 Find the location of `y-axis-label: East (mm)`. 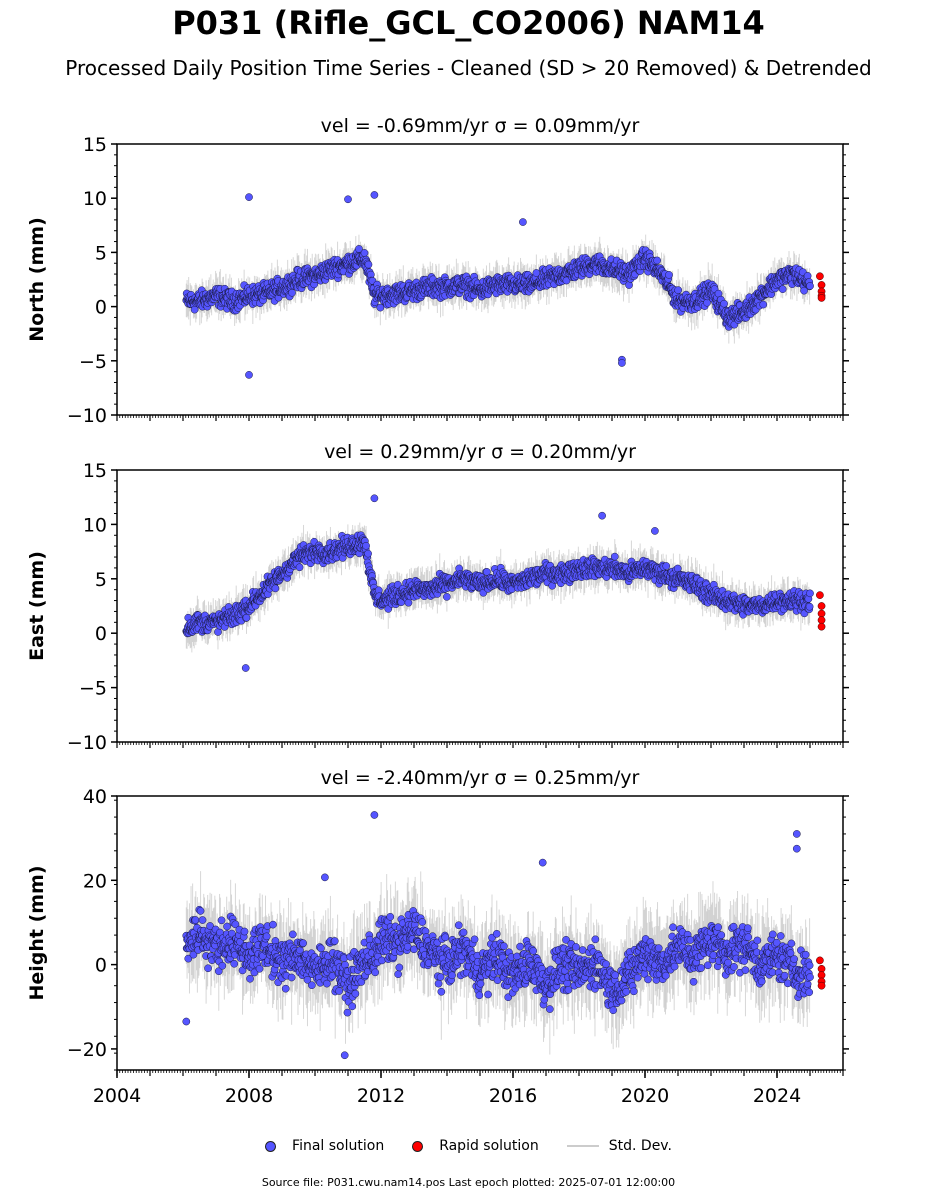

y-axis-label: East (mm) is located at coordinates (37, 606).